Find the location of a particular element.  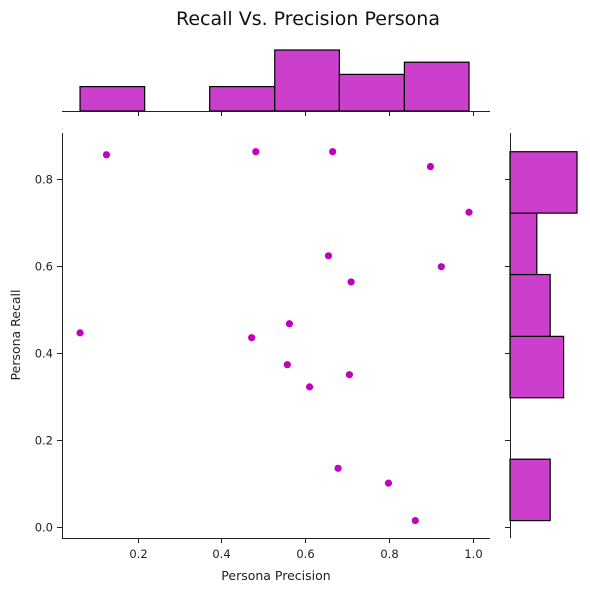

y-marginal-histogram is located at coordinates (543, 336).